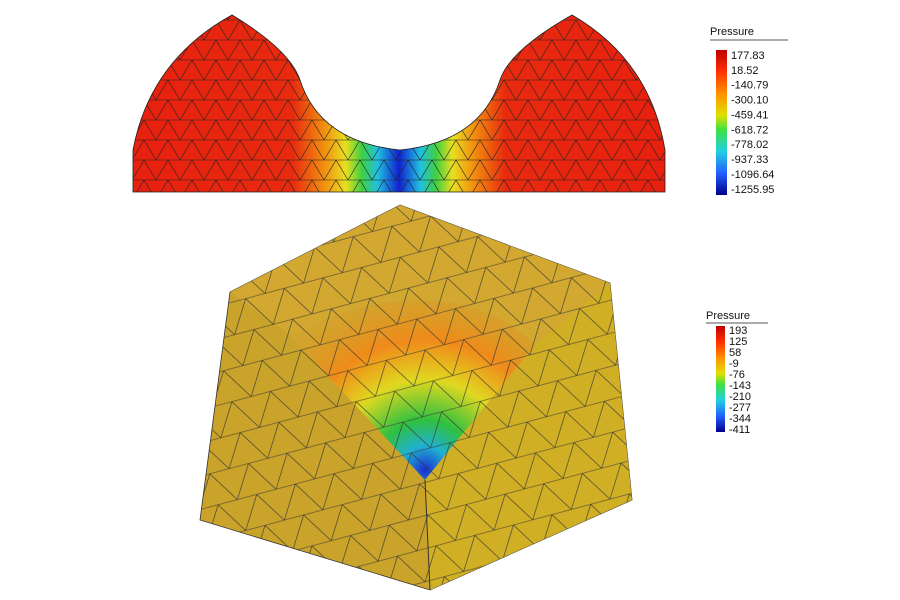  What do you see at coordinates (738, 342) in the screenshot?
I see `legend-label: 125` at bounding box center [738, 342].